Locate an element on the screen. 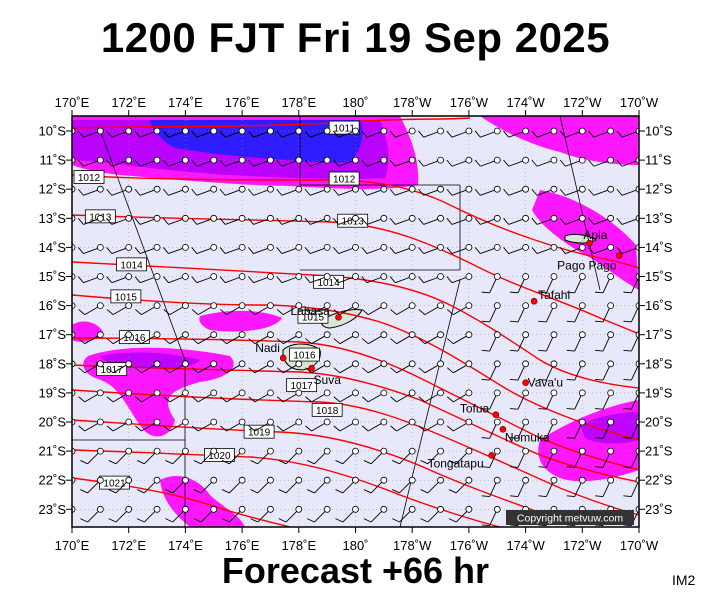 This screenshot has width=711, height=600. isobar-label-text: 1016 is located at coordinates (134, 338).